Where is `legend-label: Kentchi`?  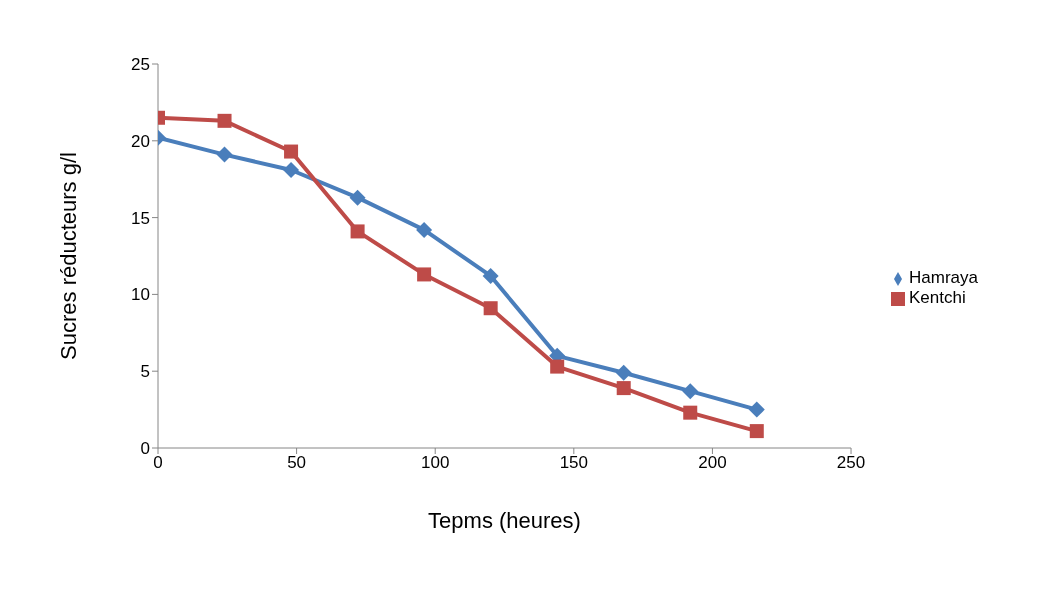
legend-label: Kentchi is located at coordinates (937, 297).